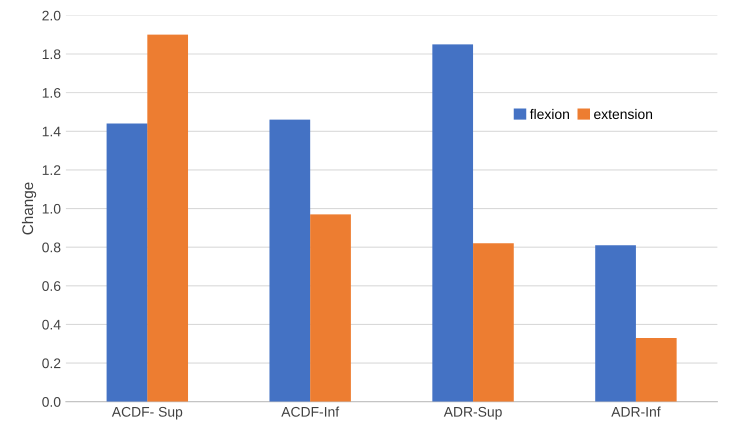 The width and height of the screenshot is (732, 439). I want to click on y-tick-label: 0.8, so click(51, 247).